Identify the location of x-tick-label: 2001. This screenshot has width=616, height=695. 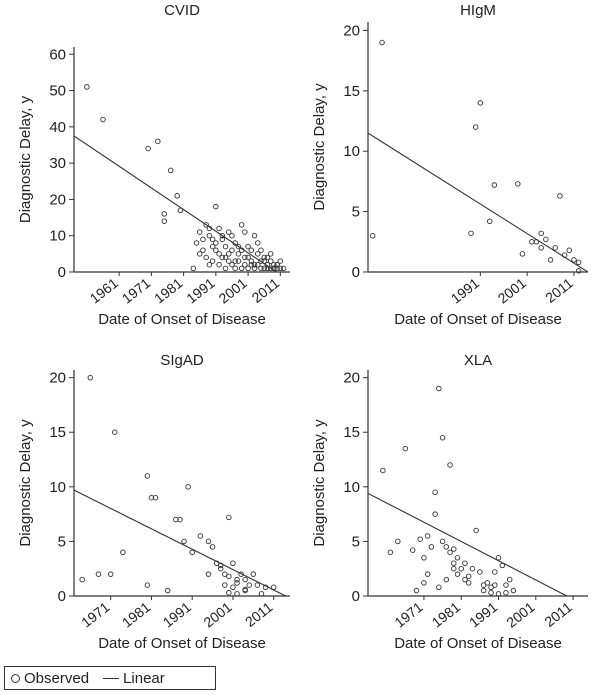
(512, 291).